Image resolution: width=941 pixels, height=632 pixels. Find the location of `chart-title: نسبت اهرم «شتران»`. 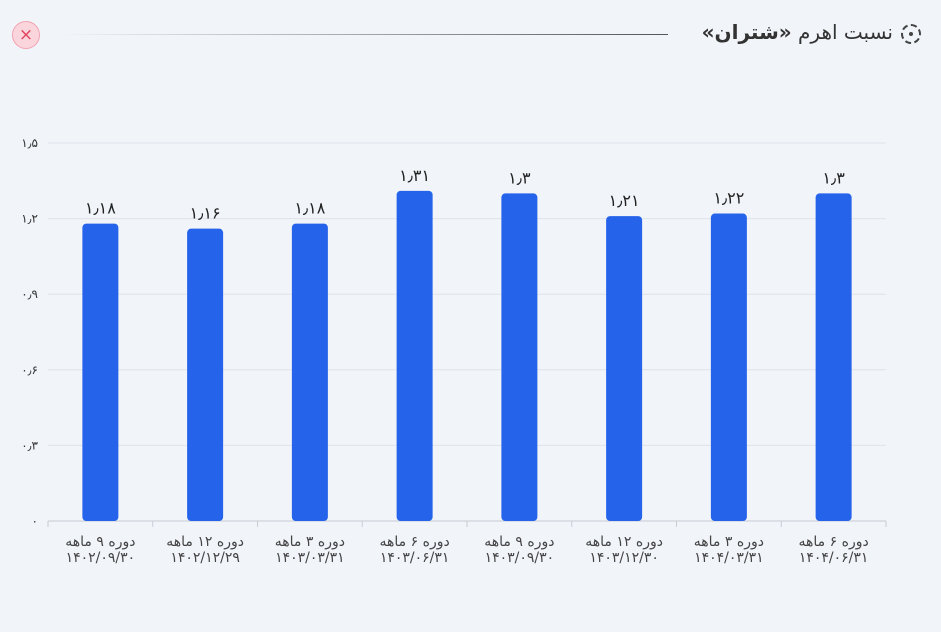

chart-title: نسبت اهرم «شتران» is located at coordinates (797, 32).